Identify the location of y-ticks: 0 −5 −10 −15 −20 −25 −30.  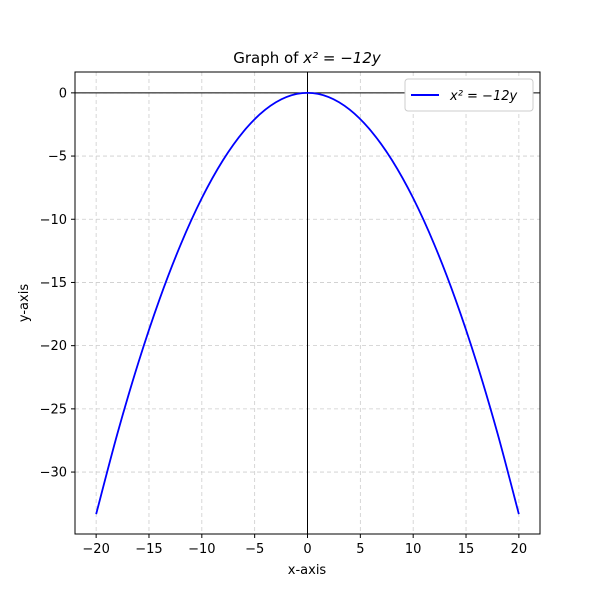
(57, 283).